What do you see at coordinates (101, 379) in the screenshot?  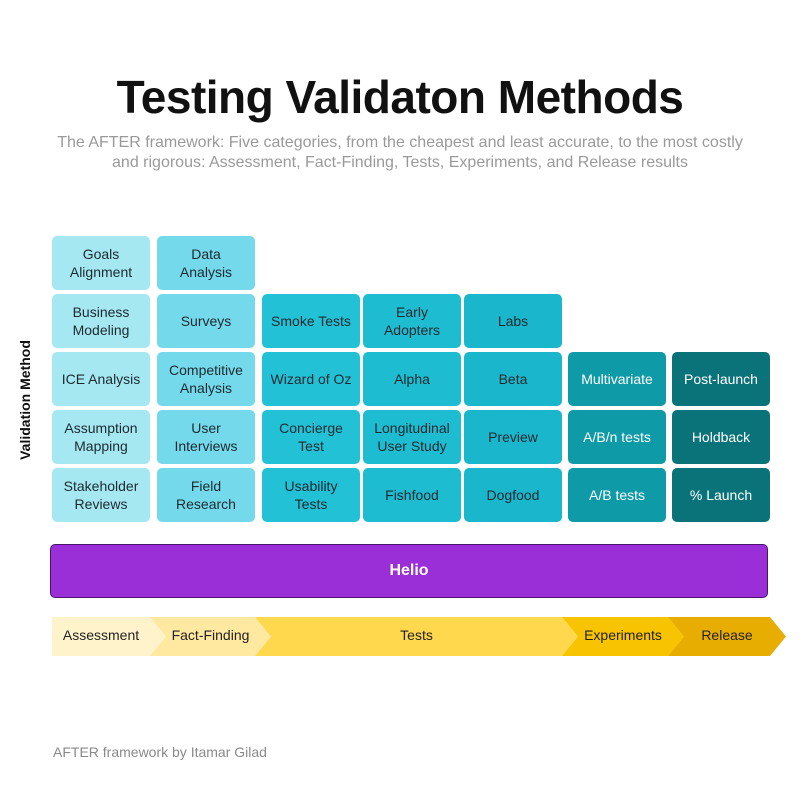 I see `method-cell: ICE Analysis` at bounding box center [101, 379].